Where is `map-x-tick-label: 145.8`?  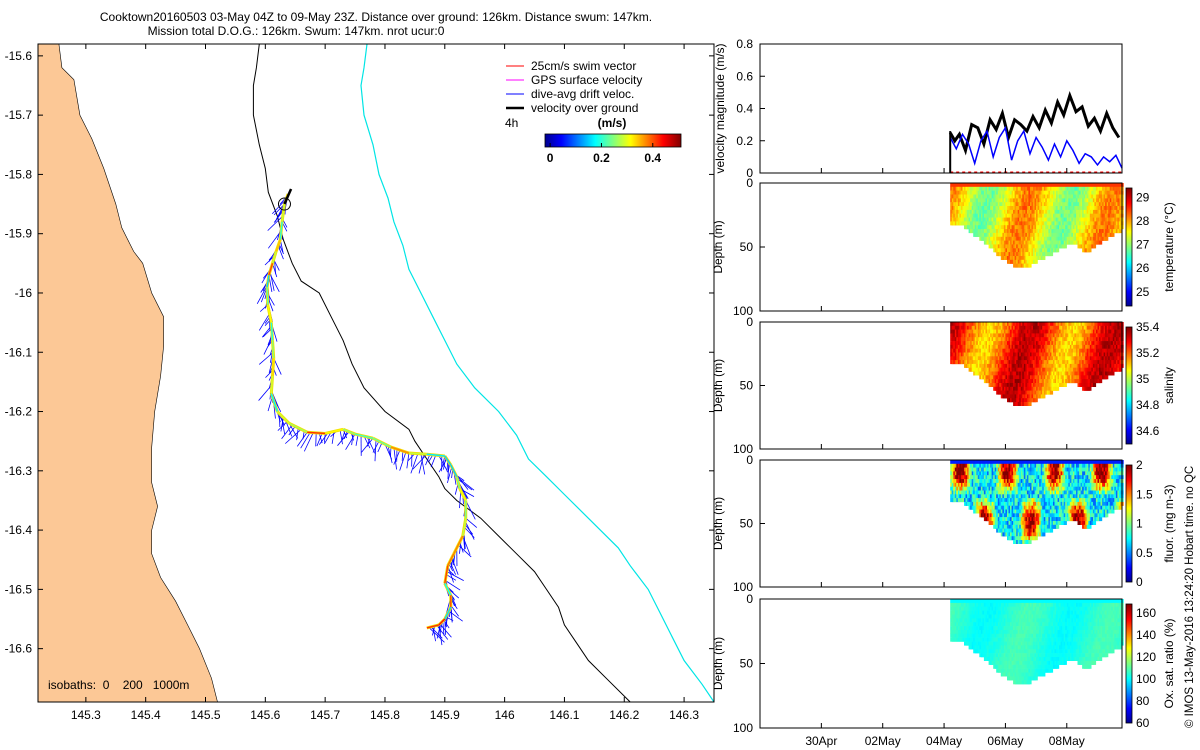 map-x-tick-label: 145.8 is located at coordinates (385, 715).